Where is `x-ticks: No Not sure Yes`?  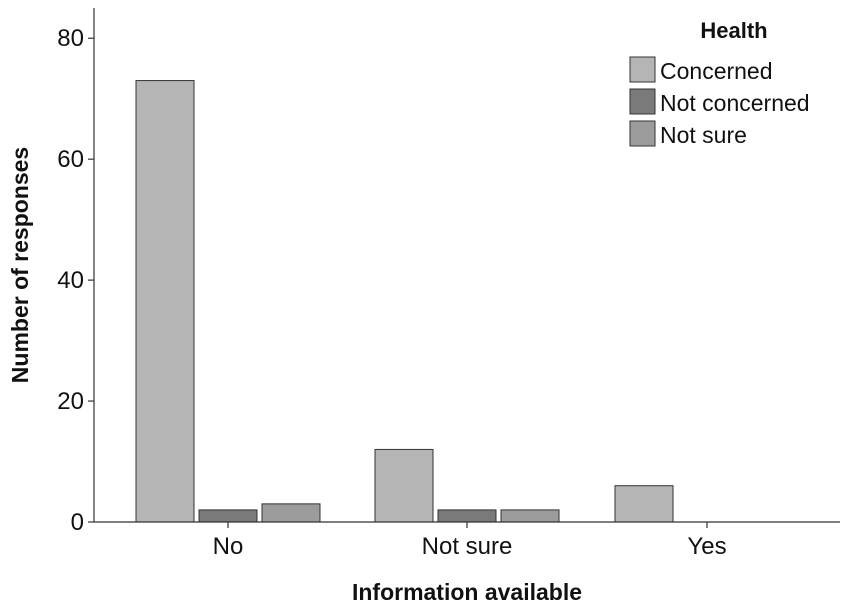
x-ticks: No Not sure Yes is located at coordinates (470, 541).